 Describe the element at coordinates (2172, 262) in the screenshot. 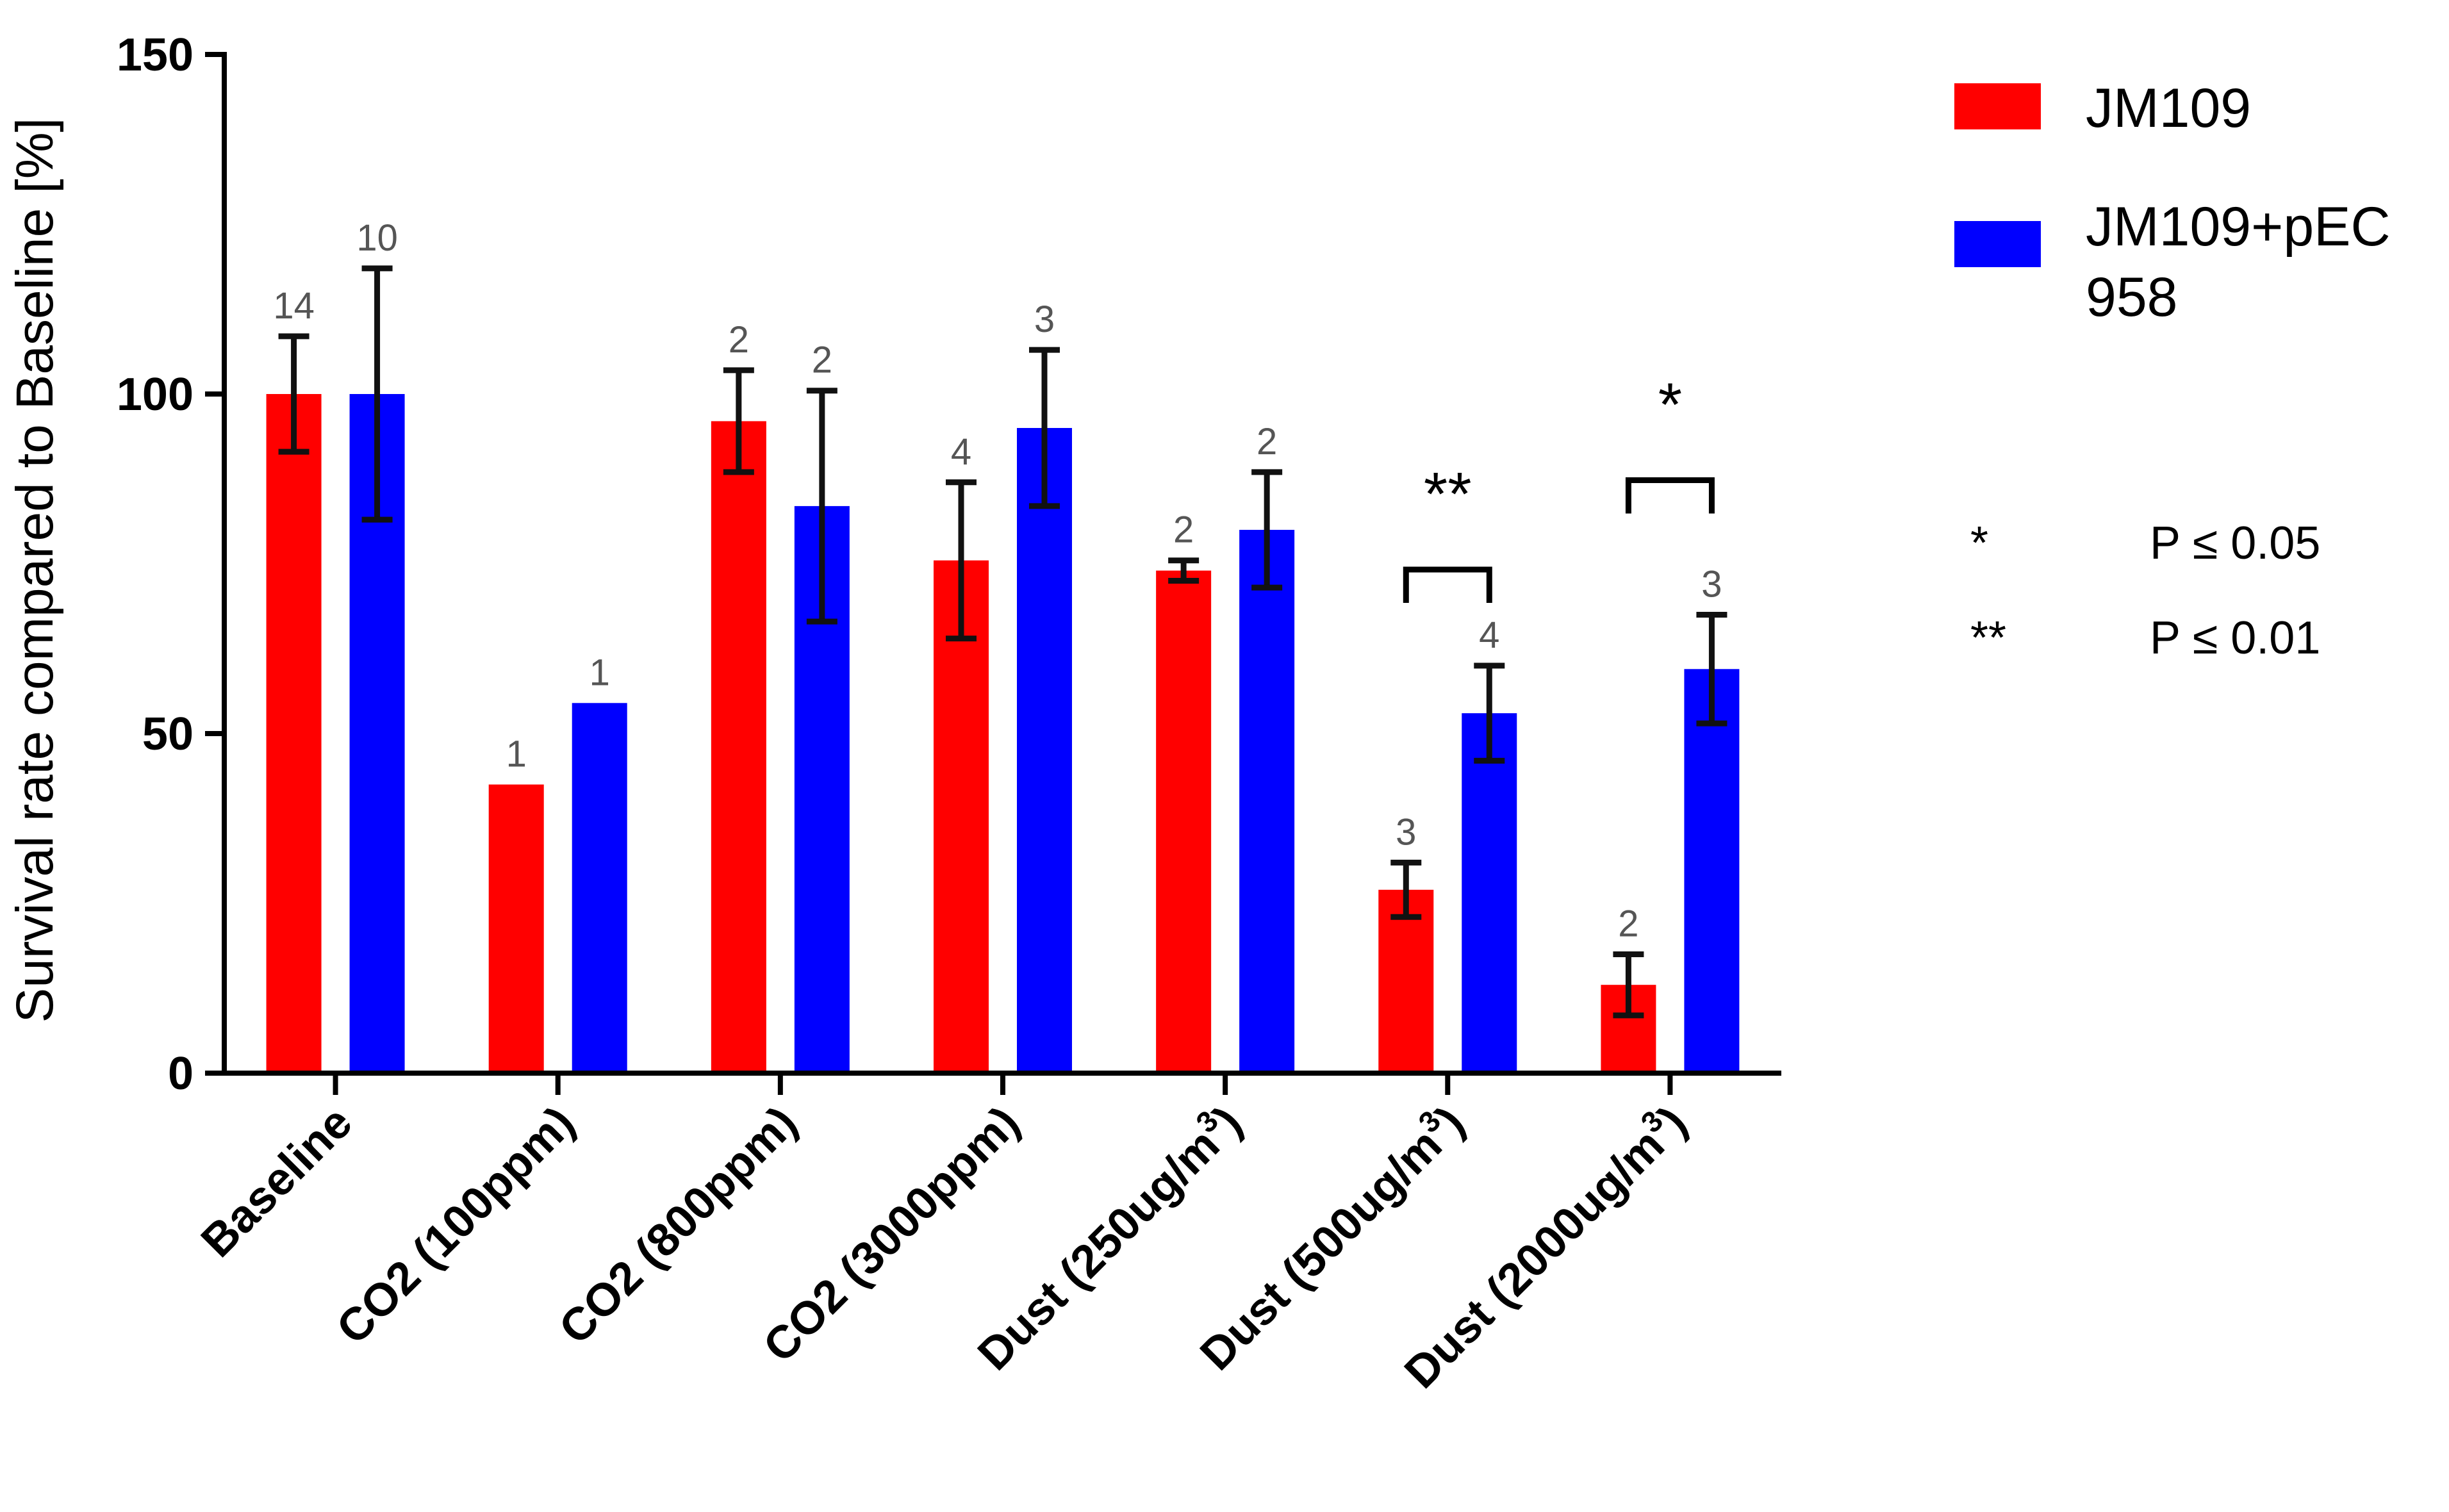

I see `legend-entry-1: JM109+pEC 958` at that location.